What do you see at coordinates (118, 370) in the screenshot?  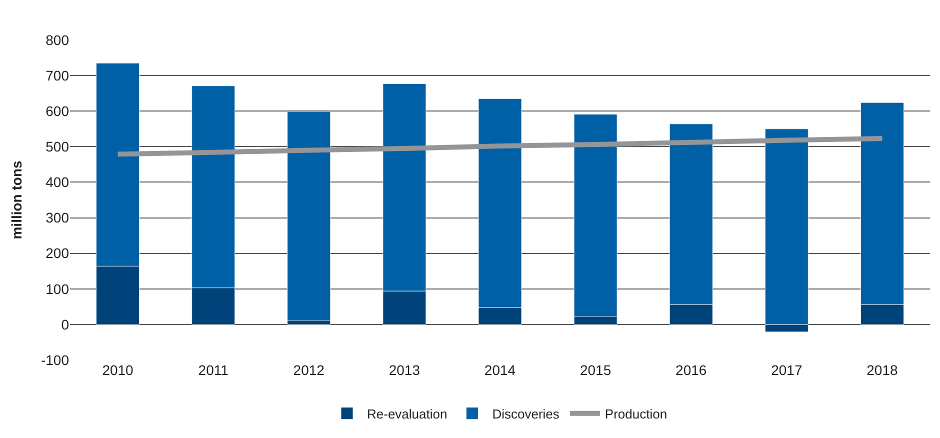 I see `x-tick-label: 2010` at bounding box center [118, 370].